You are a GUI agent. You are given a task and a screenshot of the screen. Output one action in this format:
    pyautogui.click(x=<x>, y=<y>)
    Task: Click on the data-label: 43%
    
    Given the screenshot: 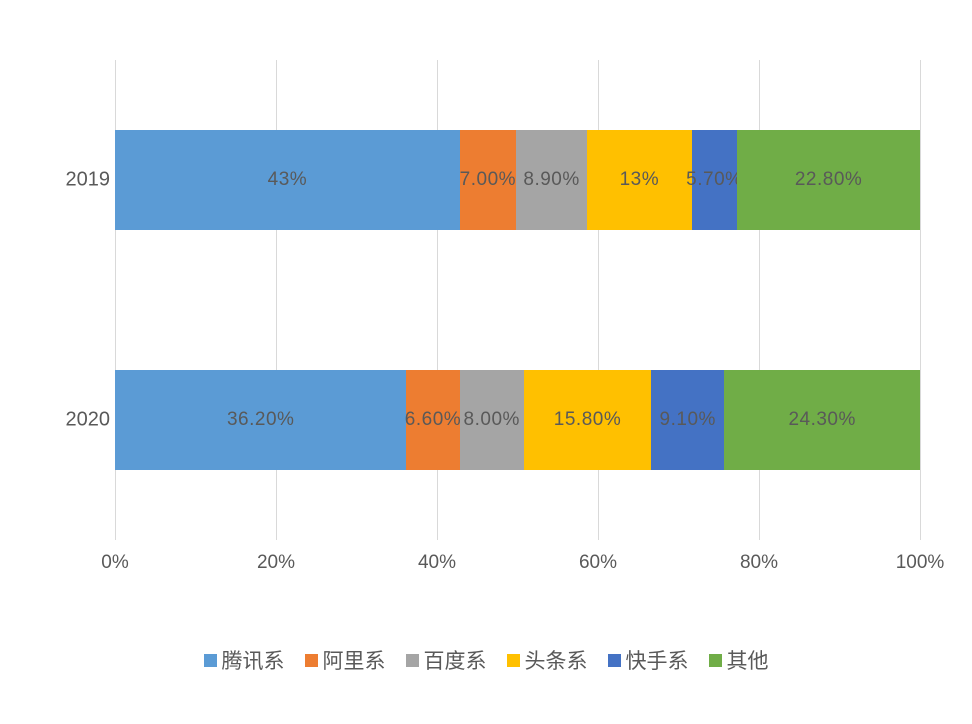 What is the action you would take?
    pyautogui.click(x=287, y=179)
    